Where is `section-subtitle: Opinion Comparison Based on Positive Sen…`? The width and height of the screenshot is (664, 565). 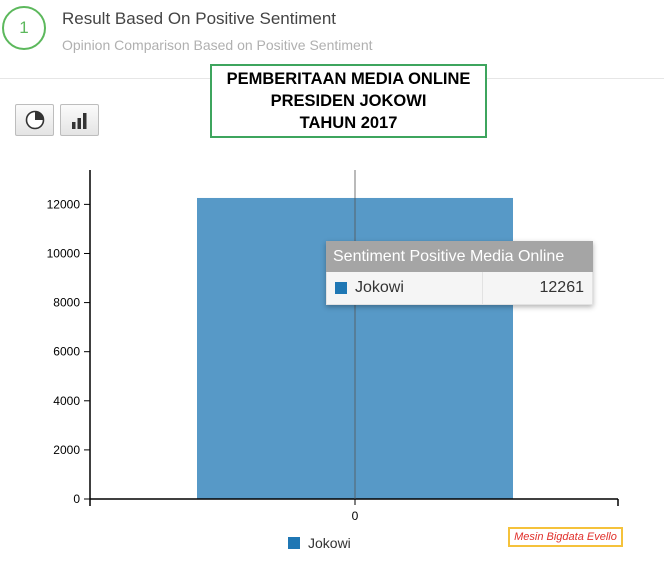 section-subtitle: Opinion Comparison Based on Positive Sen… is located at coordinates (217, 45).